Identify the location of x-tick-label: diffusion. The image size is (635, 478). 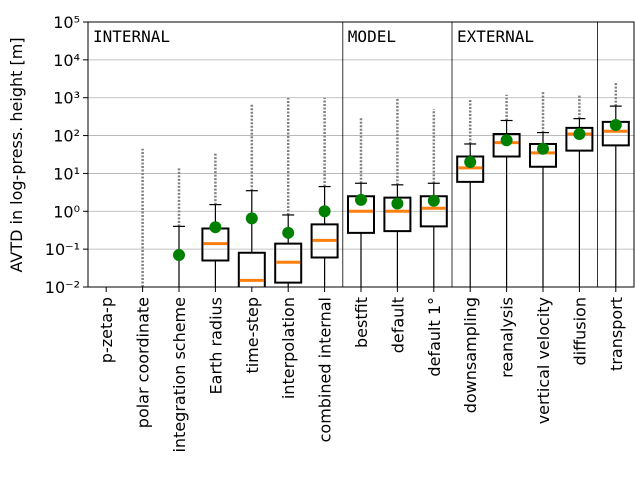
(579, 331).